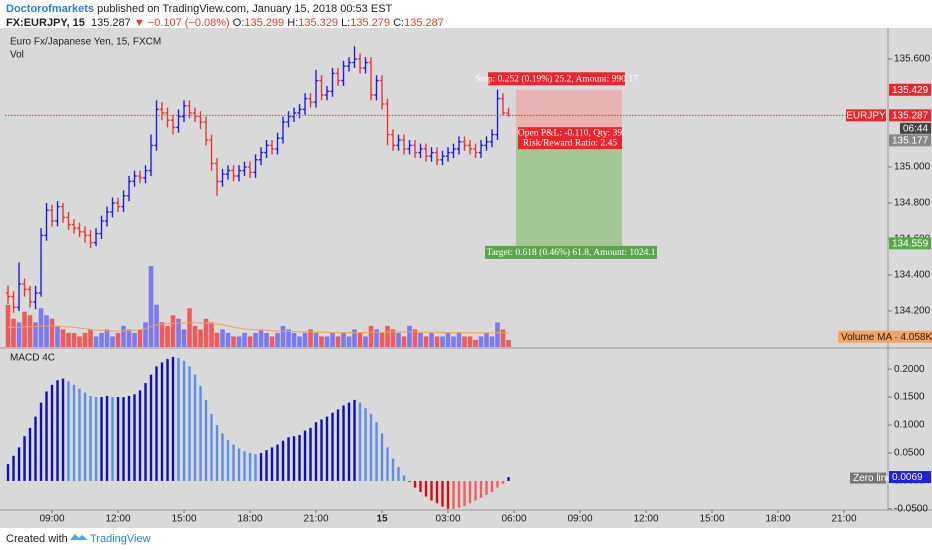 This screenshot has height=550, width=932. I want to click on target-price-label-box, so click(910, 243).